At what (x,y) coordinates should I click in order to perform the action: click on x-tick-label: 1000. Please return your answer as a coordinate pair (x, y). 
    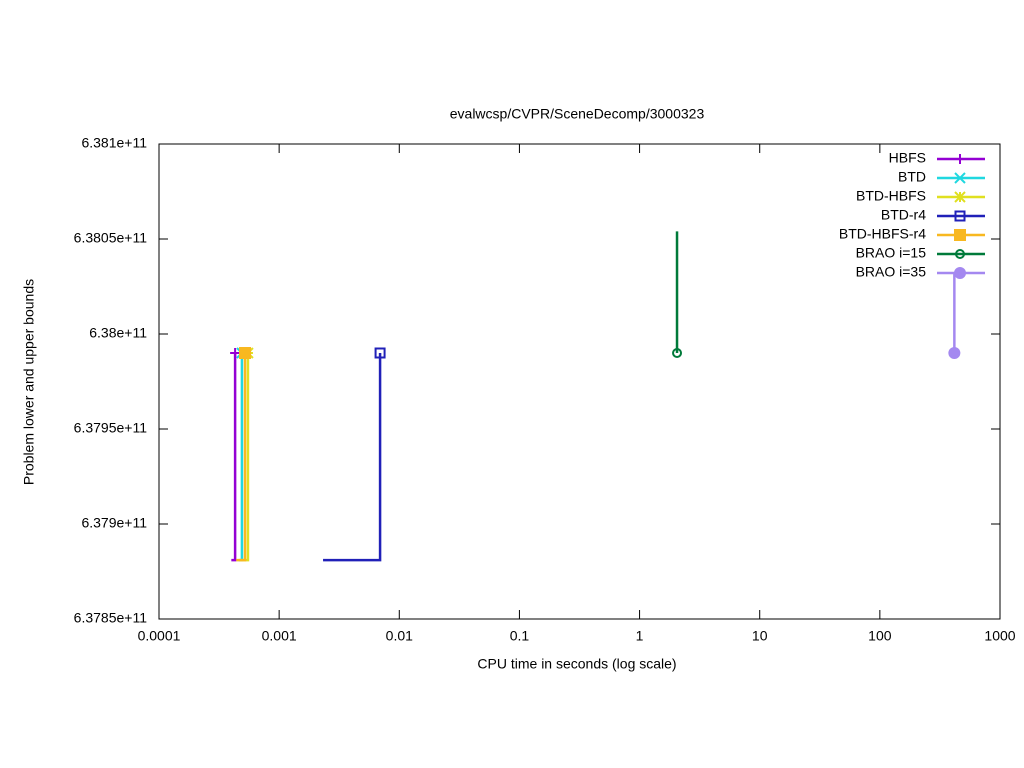
    Looking at the image, I should click on (999, 636).